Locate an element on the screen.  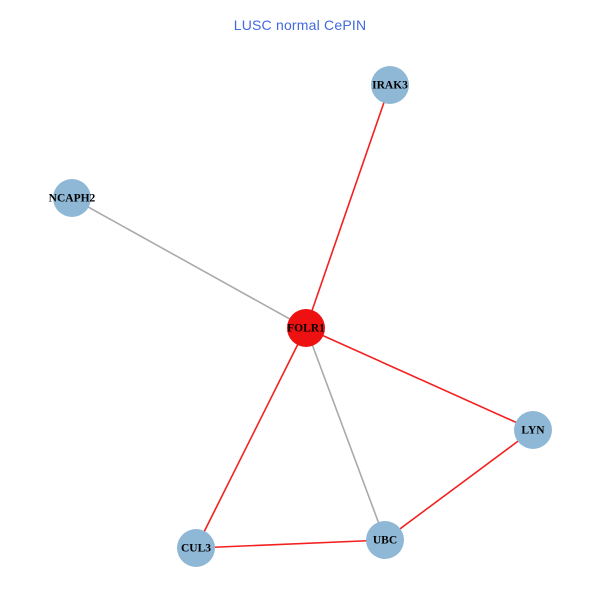
edge-folr1-irak3 is located at coordinates (348, 206).